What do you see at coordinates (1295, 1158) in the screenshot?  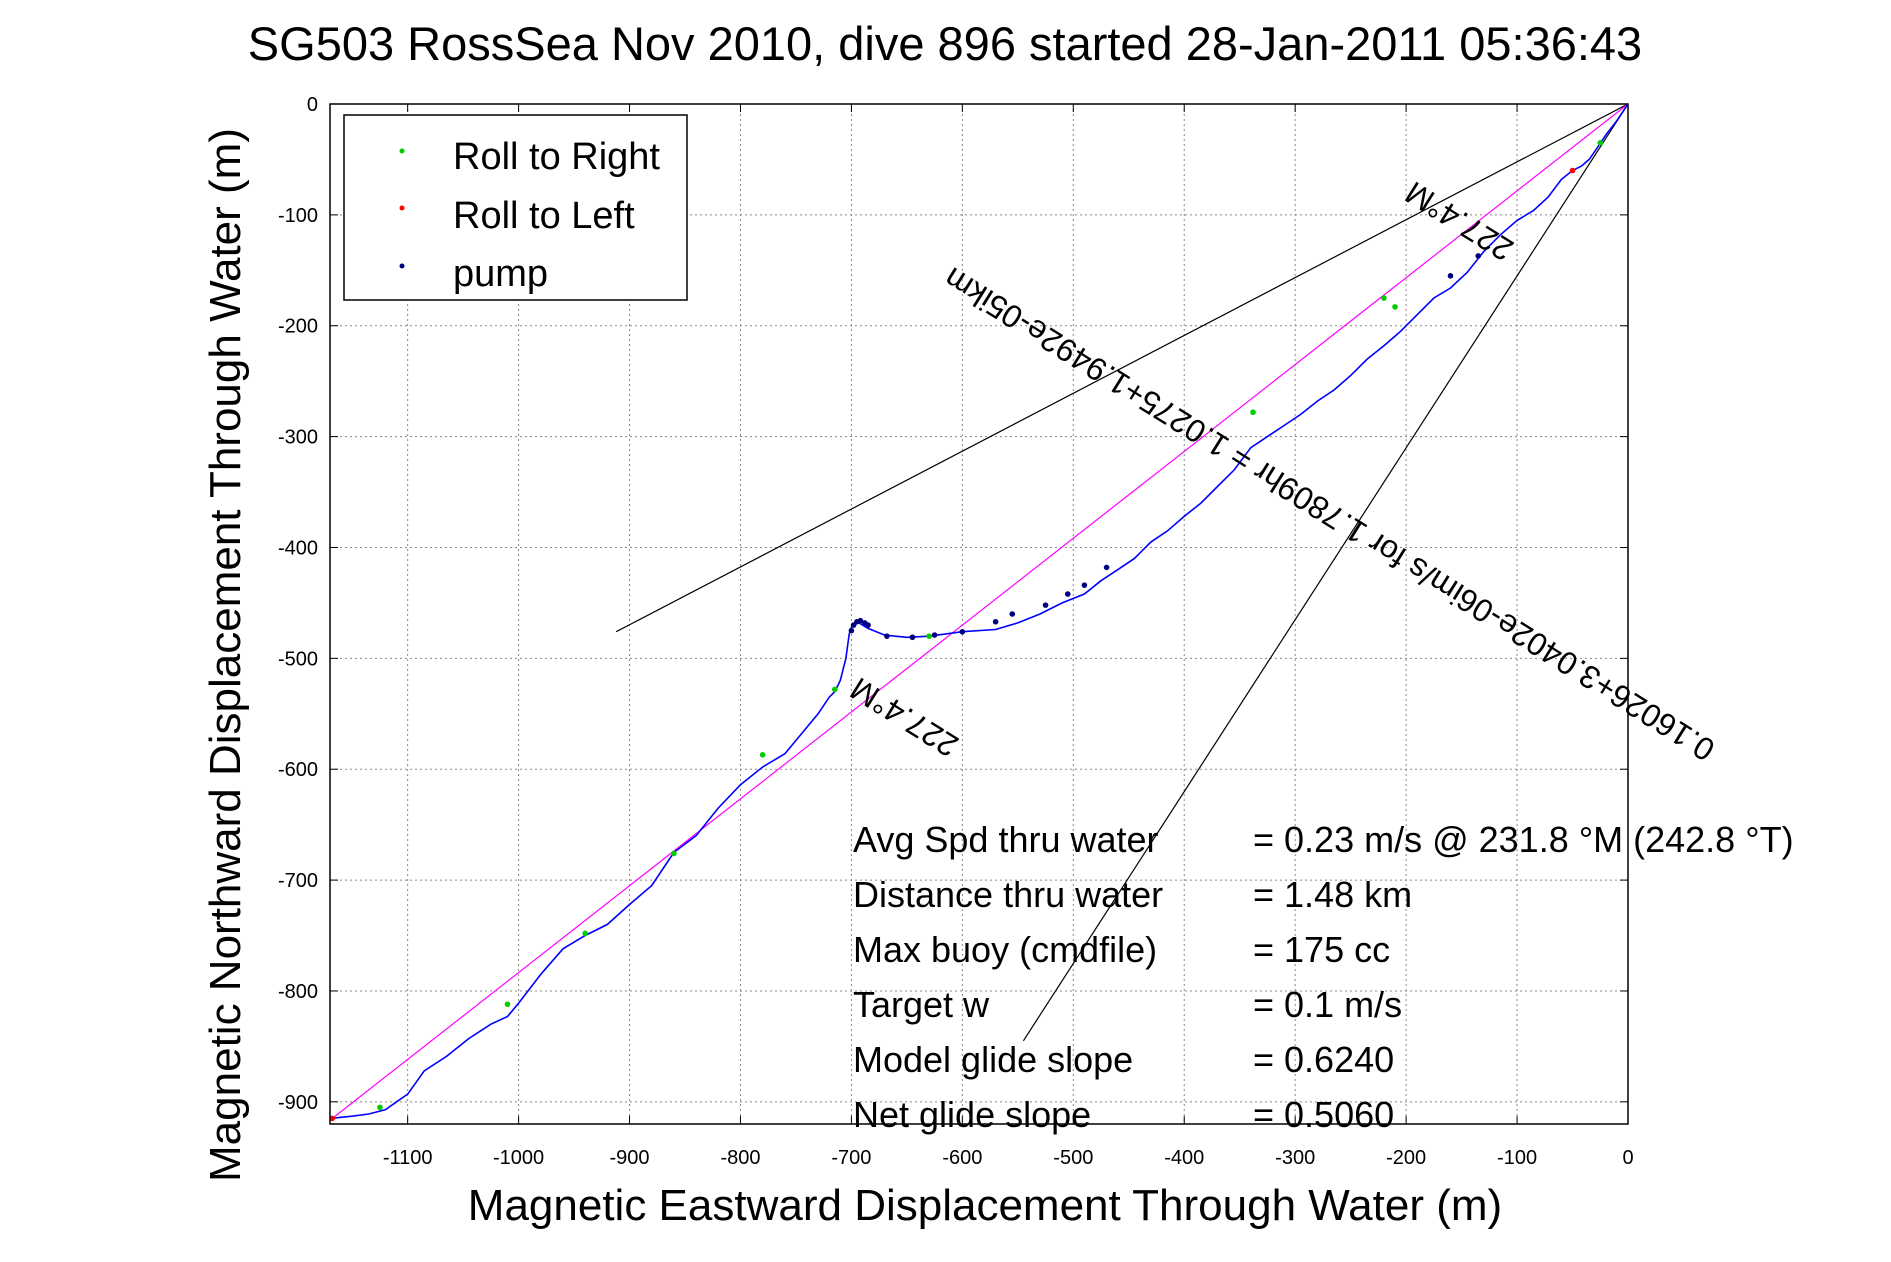 I see `x-tick-label: -300` at bounding box center [1295, 1158].